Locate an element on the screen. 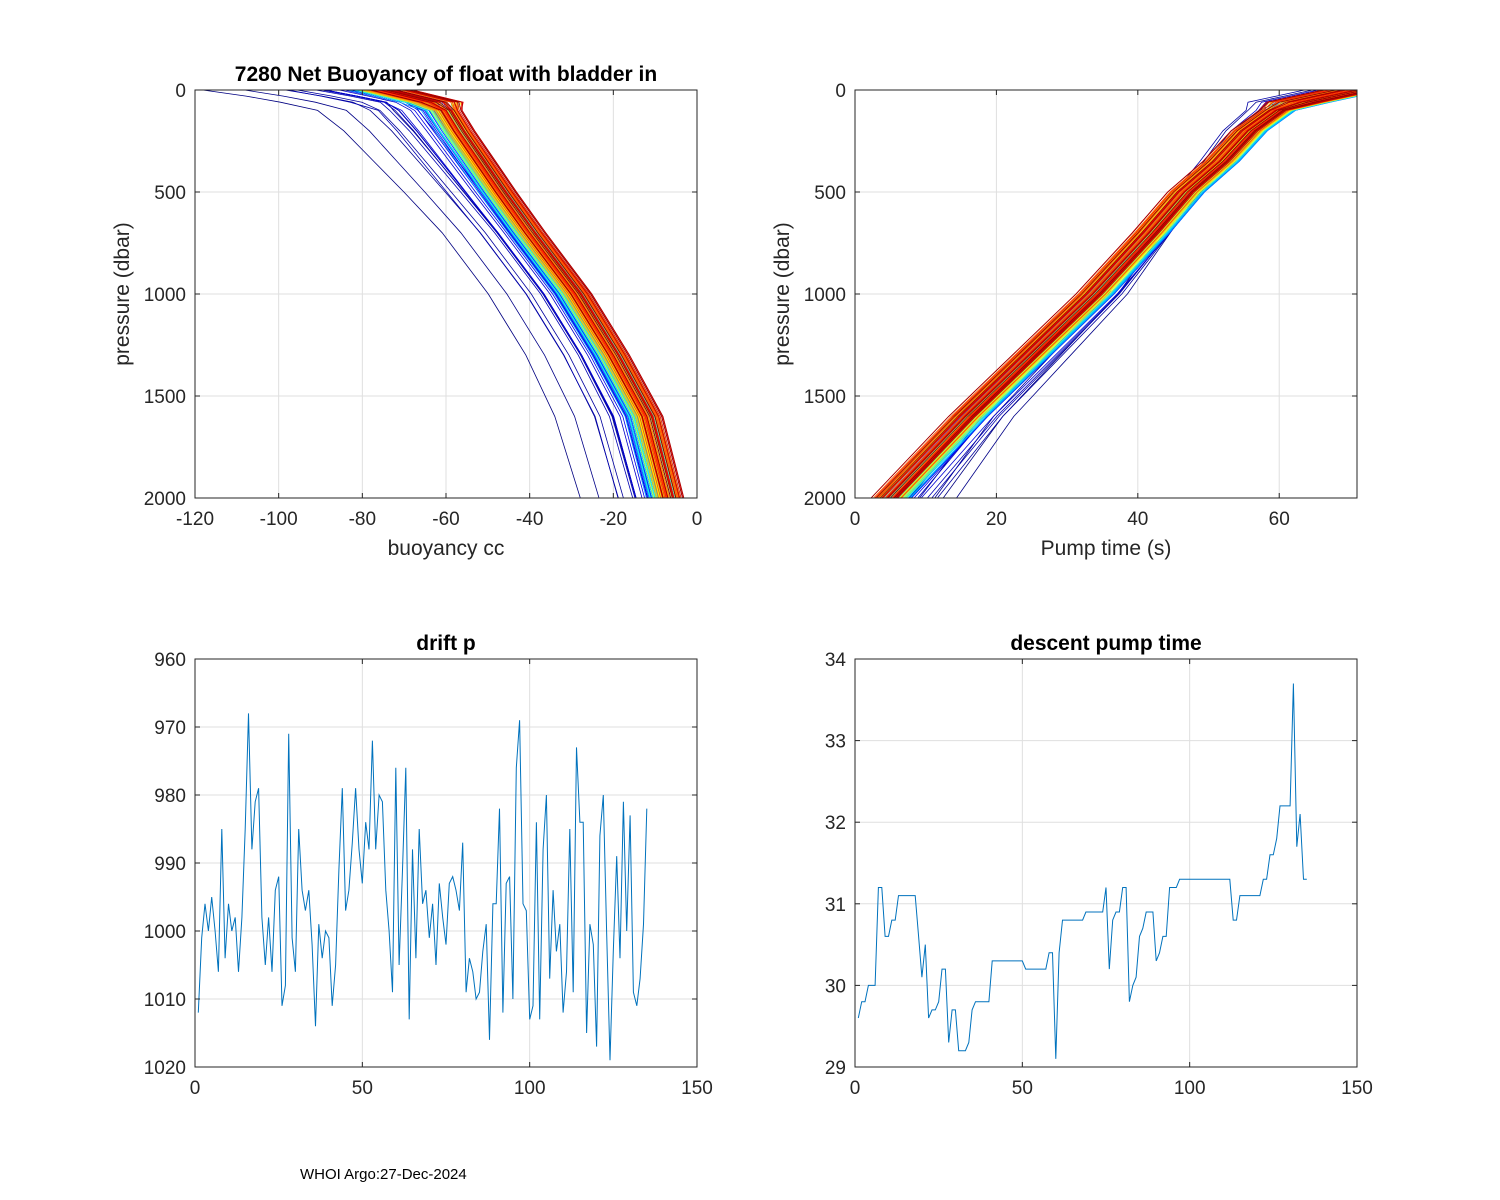 The height and width of the screenshot is (1200, 1500). y-tick-label: 960 is located at coordinates (170, 660).